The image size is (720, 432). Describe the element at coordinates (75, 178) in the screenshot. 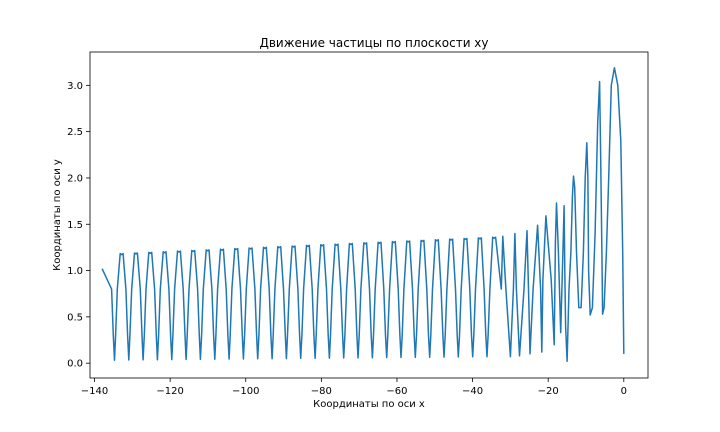

I see `y-tick-label: 2.0` at that location.